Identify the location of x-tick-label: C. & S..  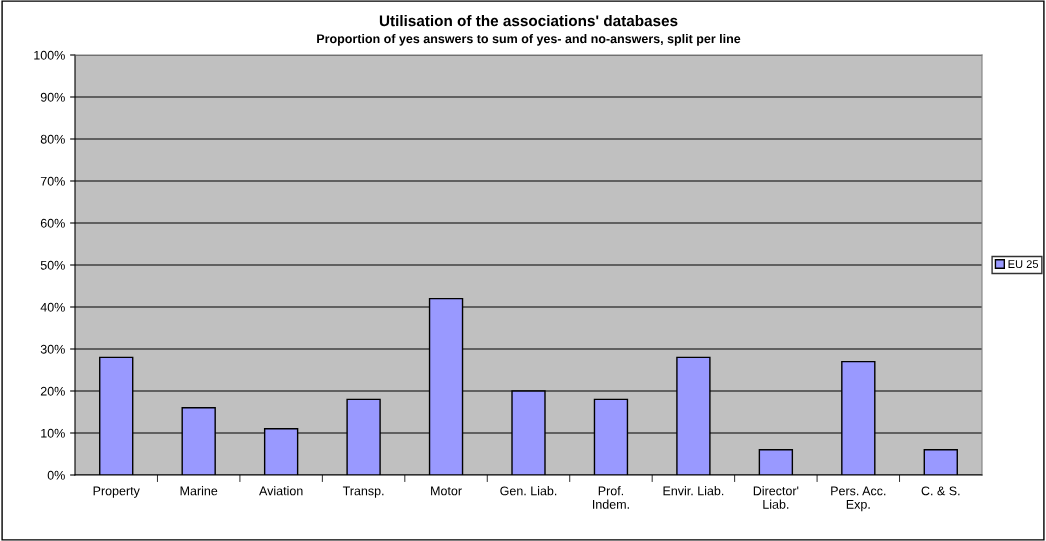
(940, 491).